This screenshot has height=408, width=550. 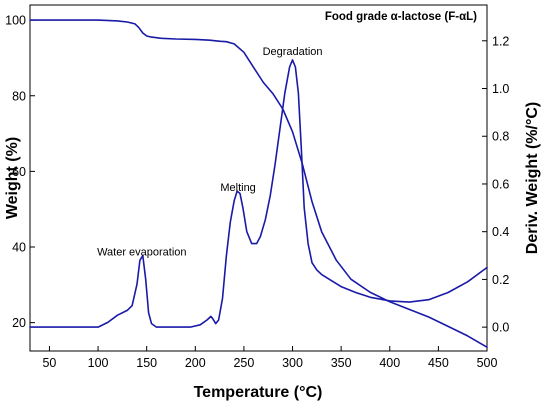 What do you see at coordinates (195, 363) in the screenshot?
I see `x-tick-label: 200` at bounding box center [195, 363].